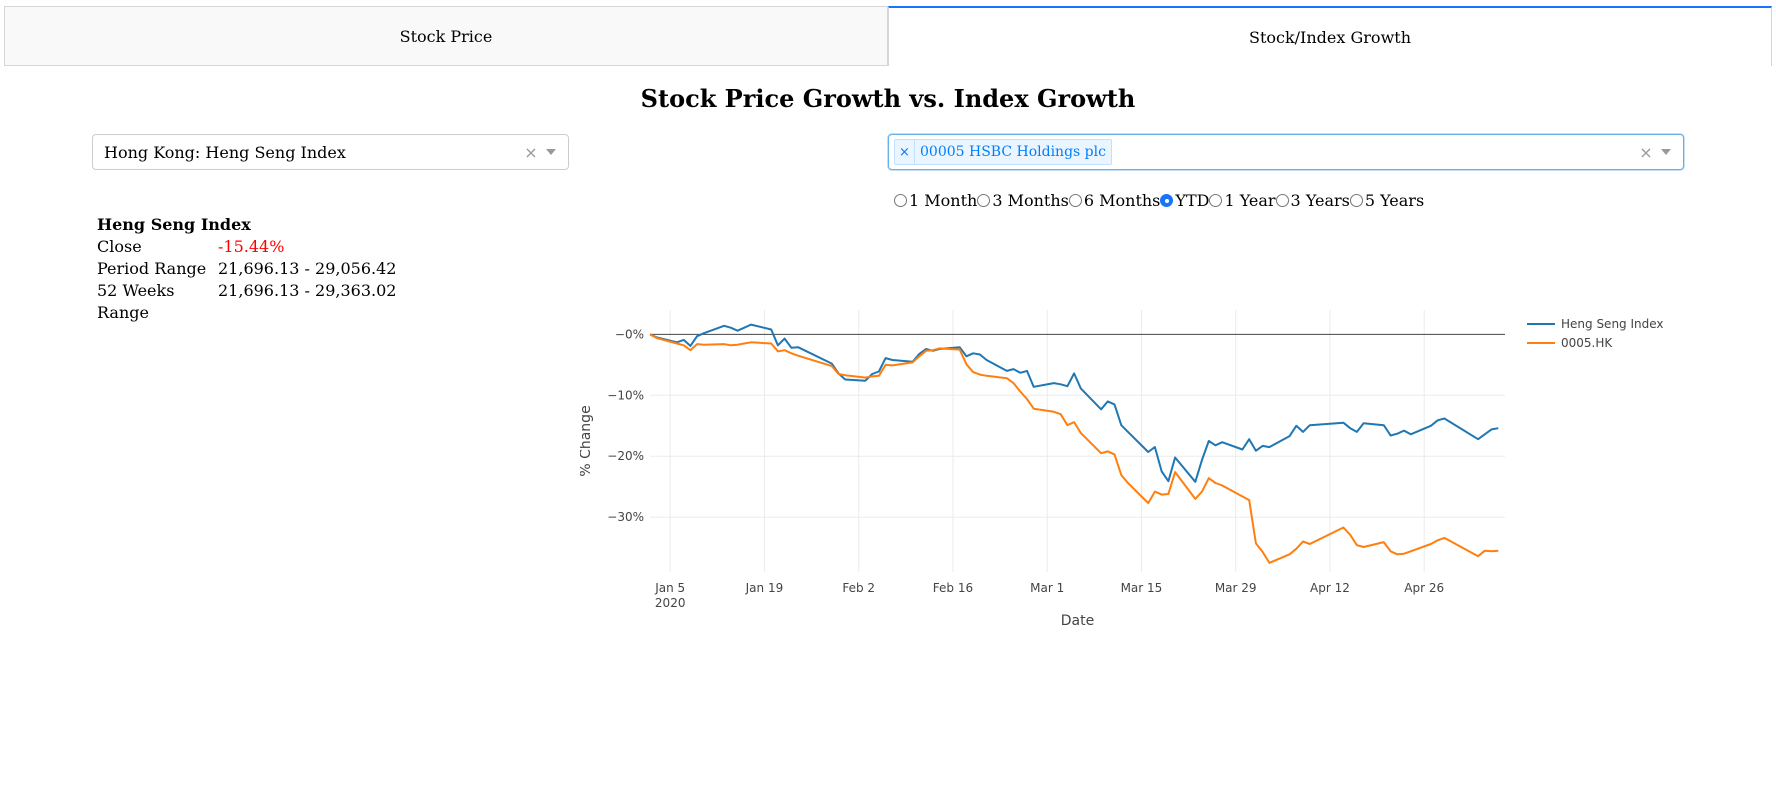  What do you see at coordinates (670, 603) in the screenshot?
I see `x-tick-sublabel: 2020` at bounding box center [670, 603].